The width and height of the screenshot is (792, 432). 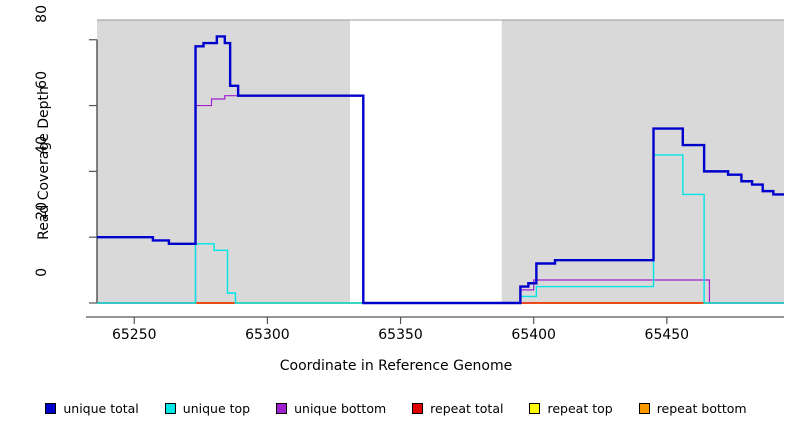 I want to click on legend-item-unique-total: unique total, so click(x=92, y=408).